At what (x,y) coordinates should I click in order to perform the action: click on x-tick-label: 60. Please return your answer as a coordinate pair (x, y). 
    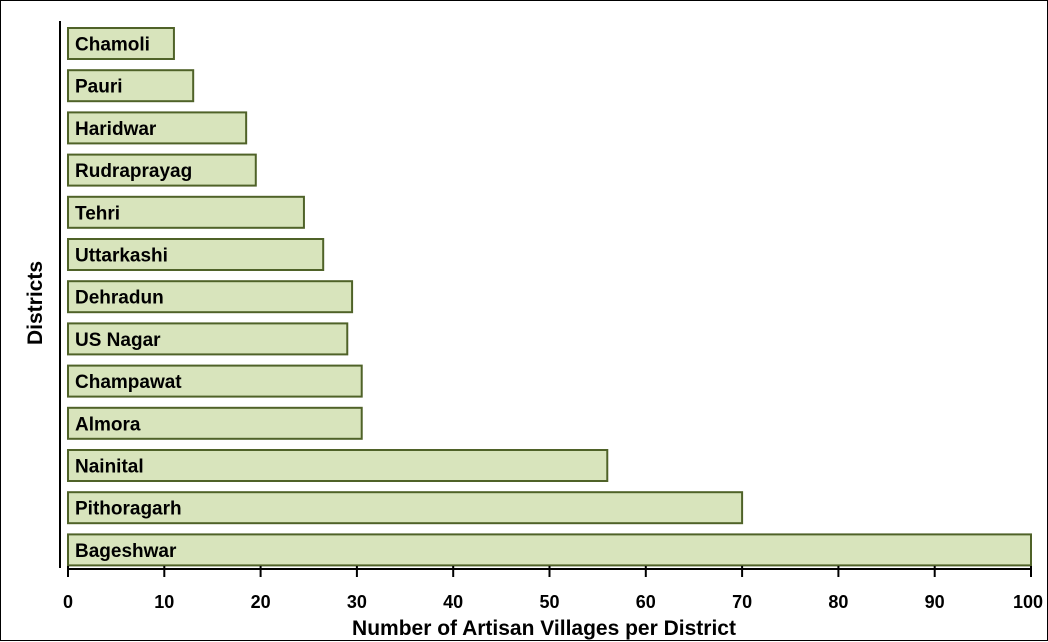
    Looking at the image, I should click on (646, 602).